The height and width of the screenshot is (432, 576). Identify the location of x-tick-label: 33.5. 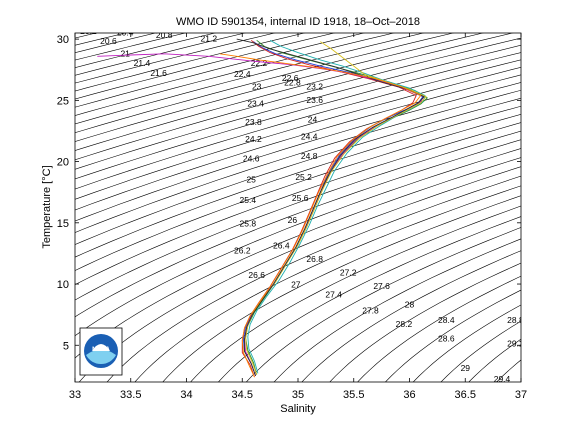
(130, 395).